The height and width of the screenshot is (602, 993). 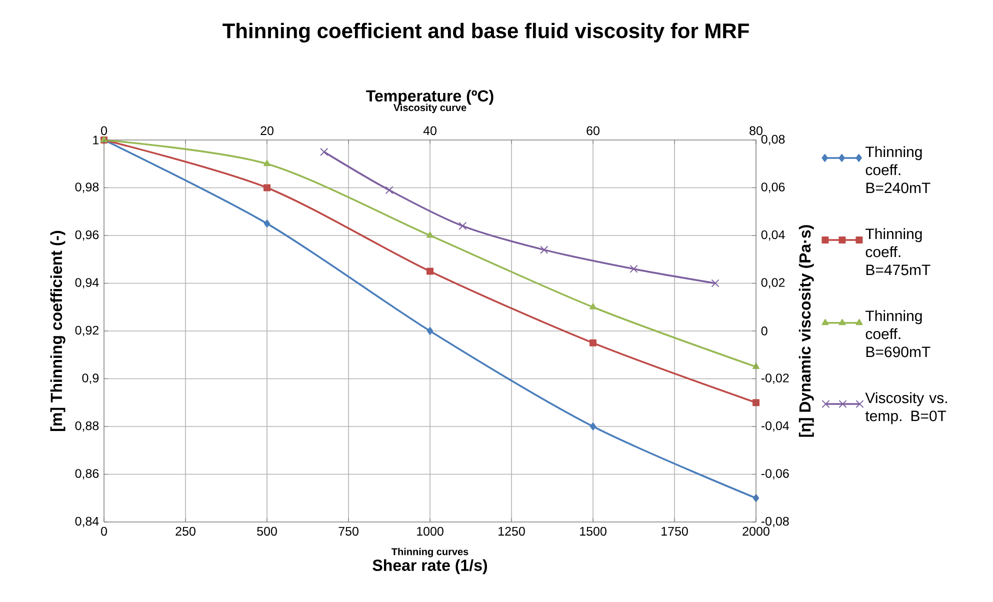 I want to click on x-tick-label: 1500, so click(x=593, y=531).